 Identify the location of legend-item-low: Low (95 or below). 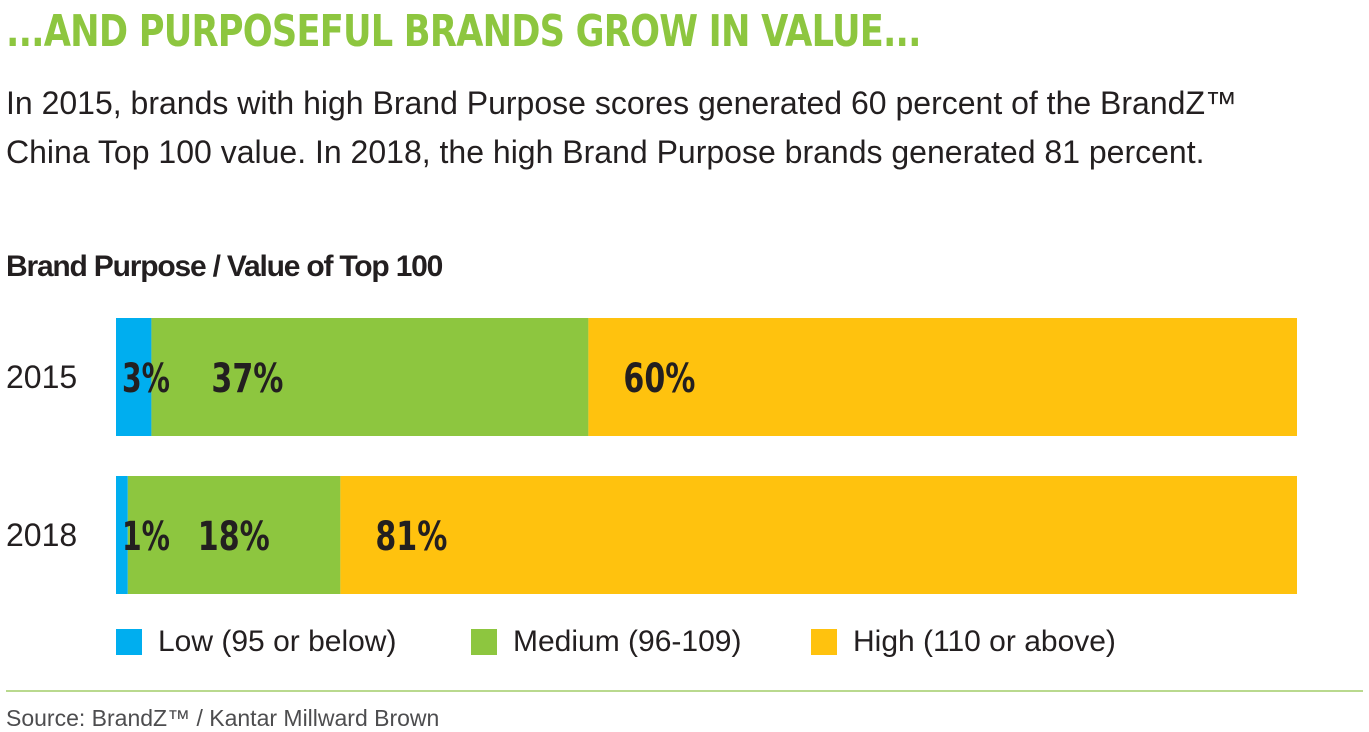
(256, 642).